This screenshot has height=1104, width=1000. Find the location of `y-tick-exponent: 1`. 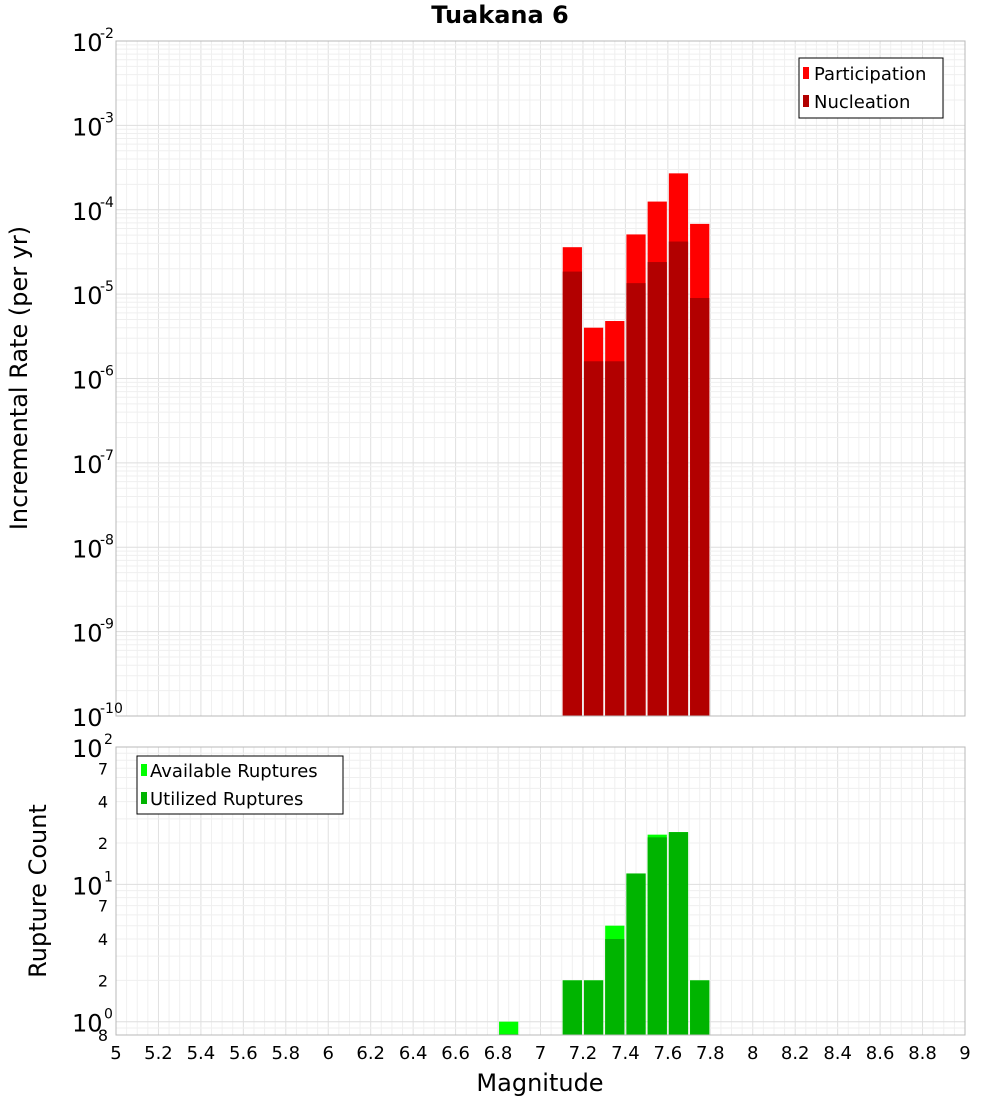

y-tick-exponent: 1 is located at coordinates (108, 877).